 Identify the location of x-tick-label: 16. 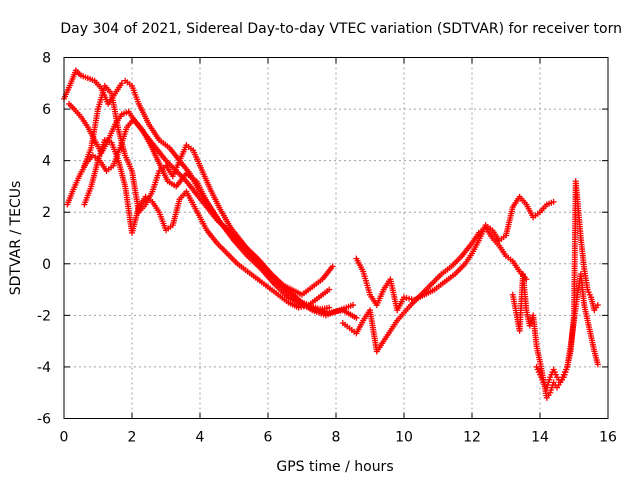
(608, 438).